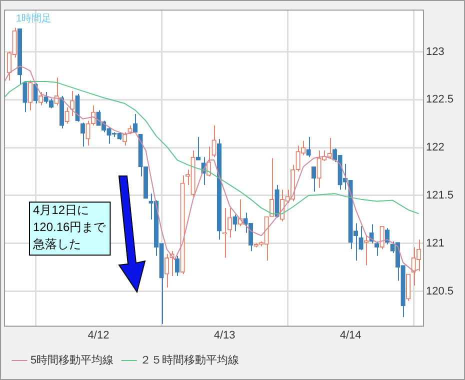  What do you see at coordinates (190, 360) in the screenshot?
I see `legend-label: ２５時間移動平均線` at bounding box center [190, 360].